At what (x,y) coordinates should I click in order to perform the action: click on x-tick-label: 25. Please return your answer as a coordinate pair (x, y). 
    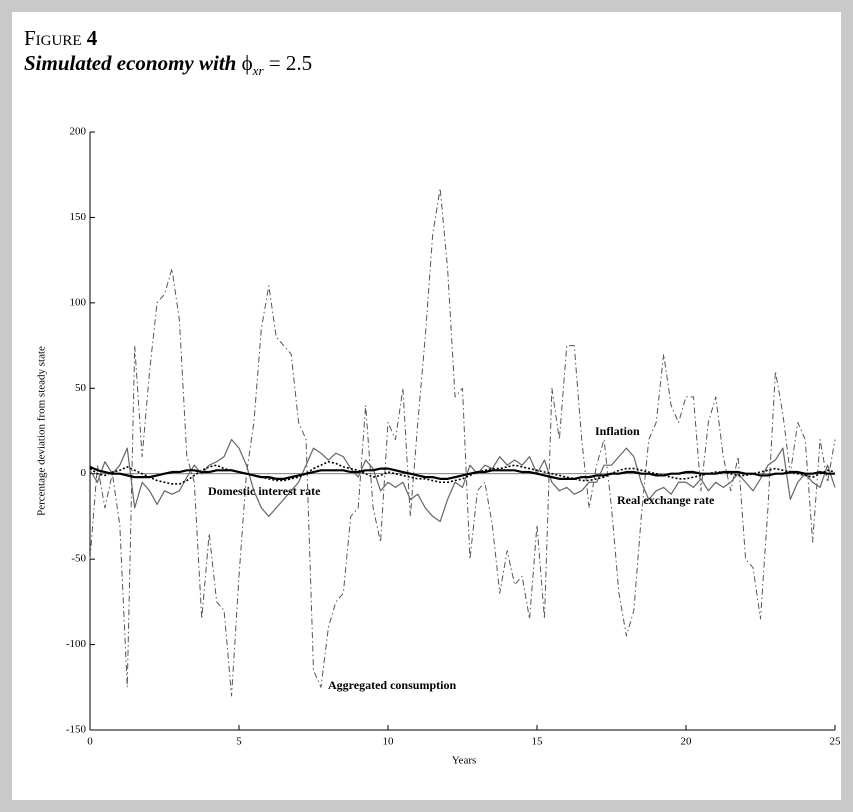
    Looking at the image, I should click on (836, 742).